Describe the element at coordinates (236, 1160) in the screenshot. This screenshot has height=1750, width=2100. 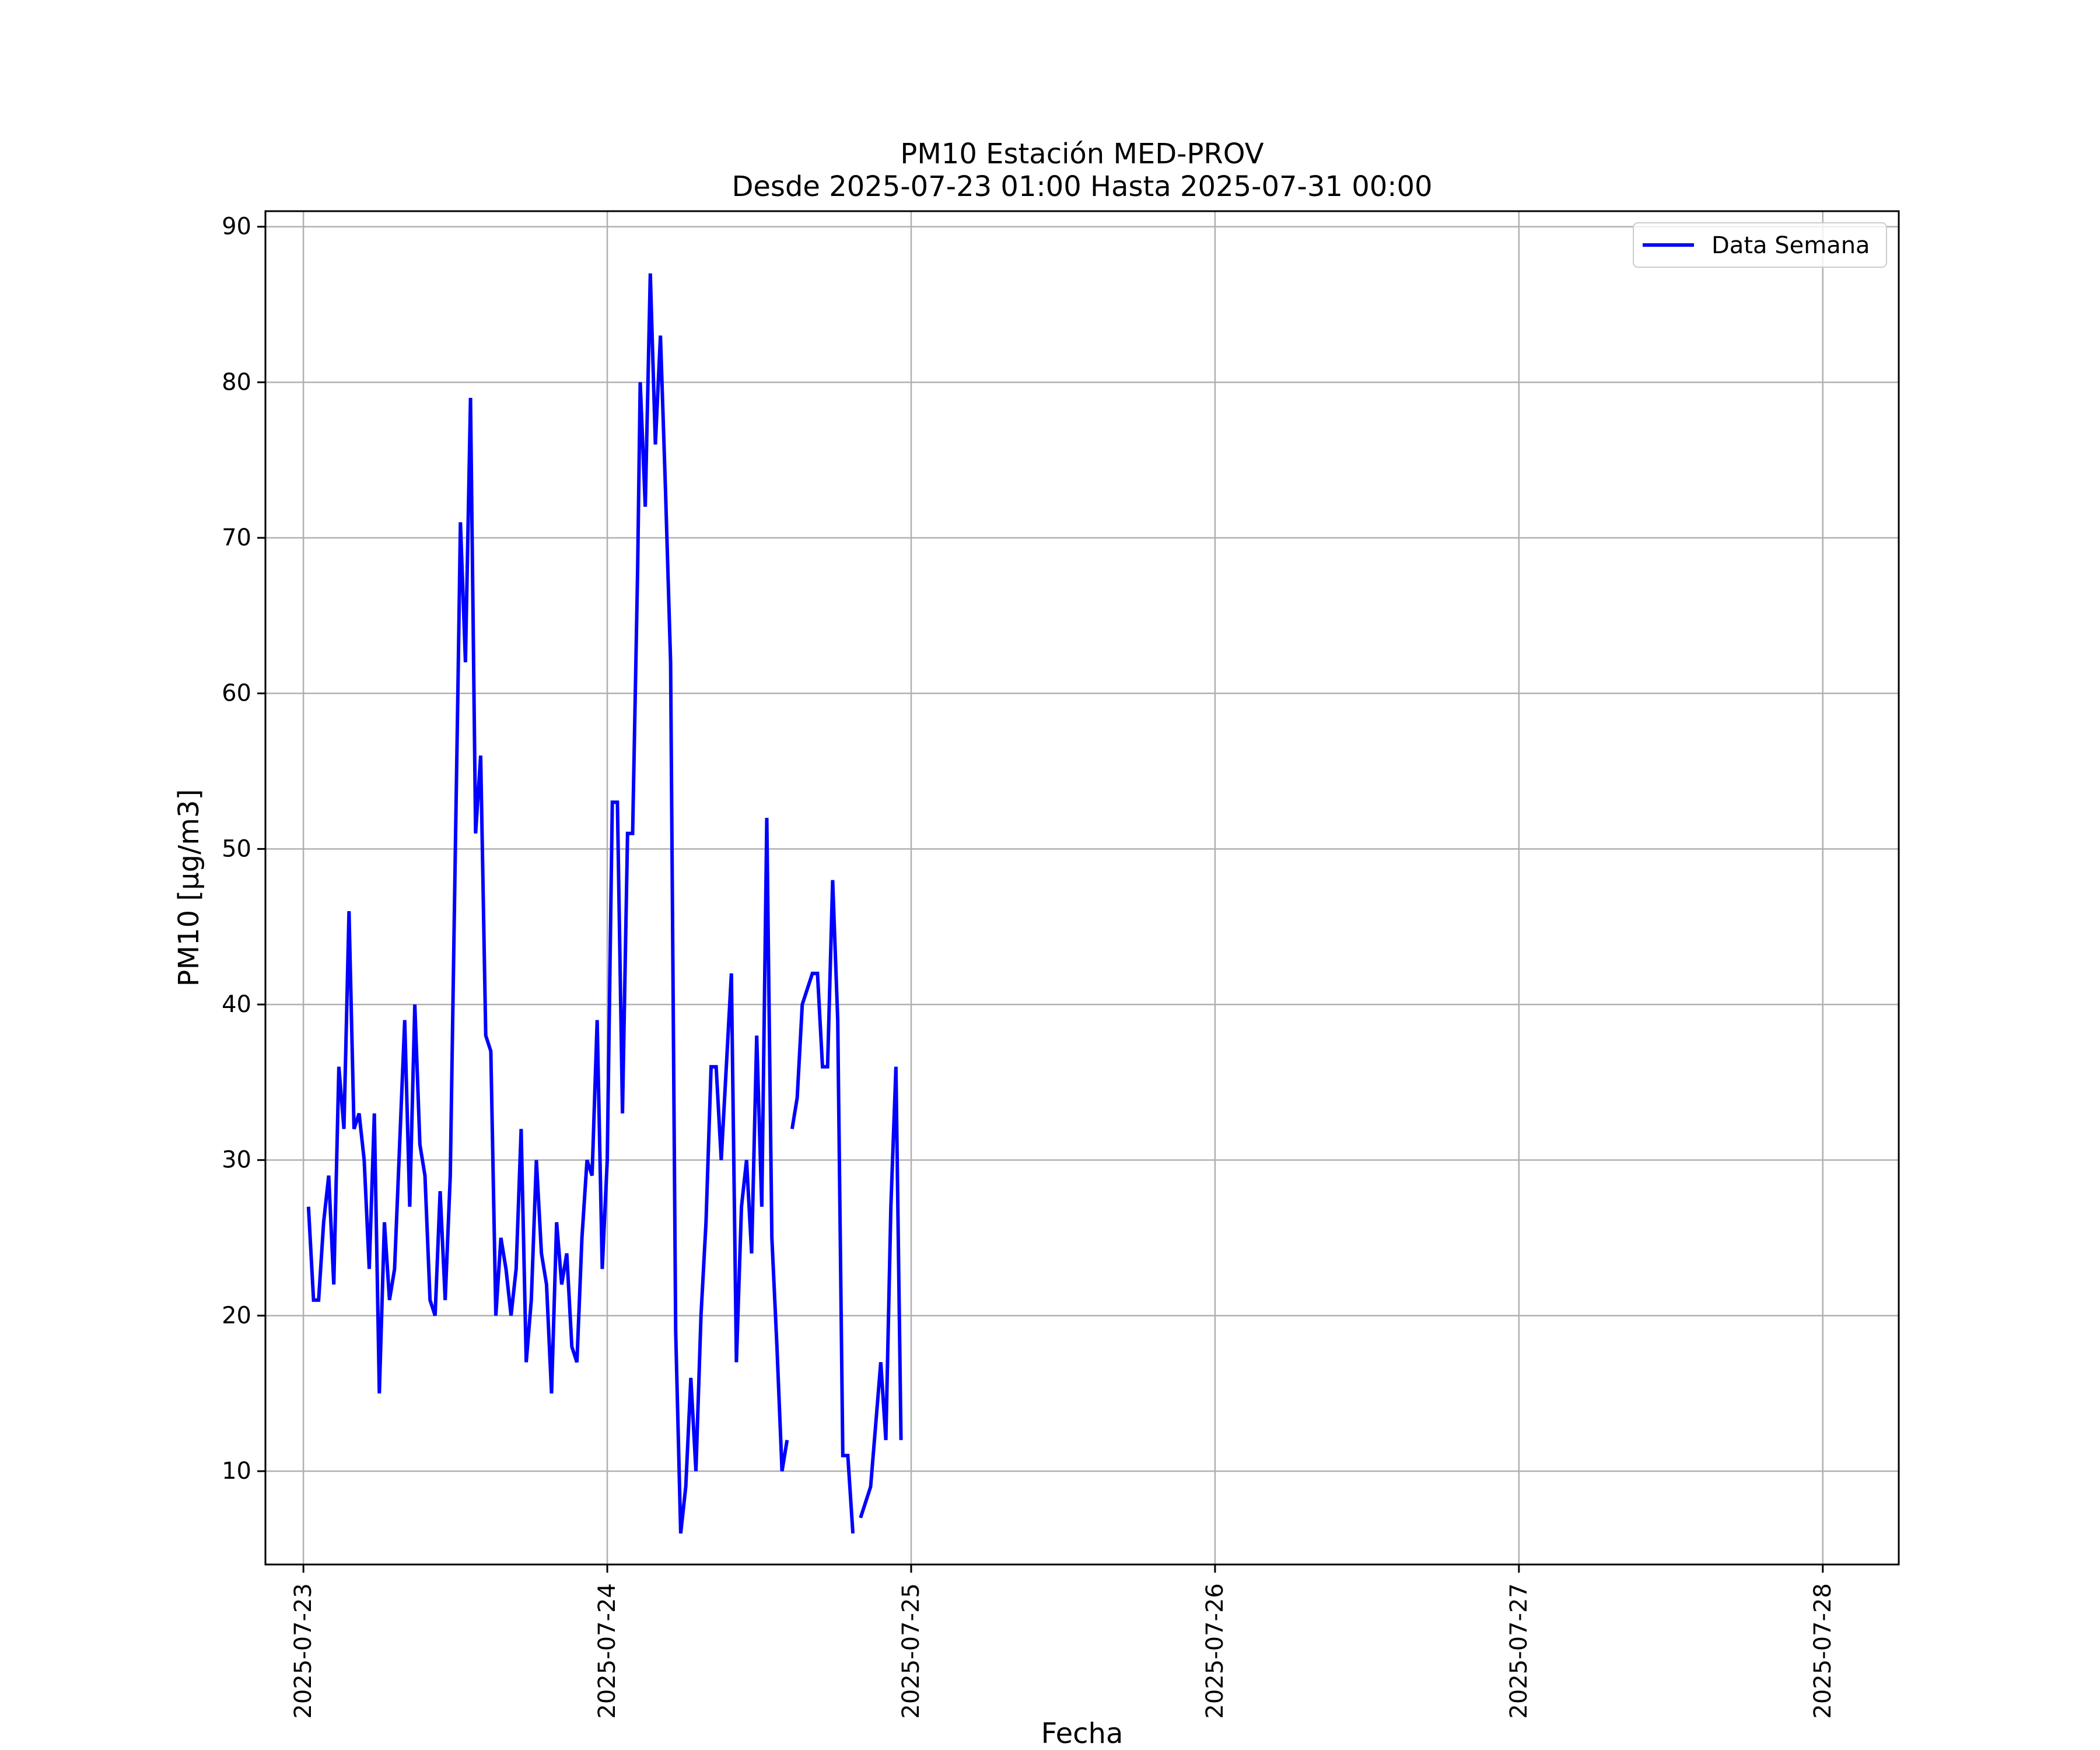
I see `y-tick-label: 30` at that location.